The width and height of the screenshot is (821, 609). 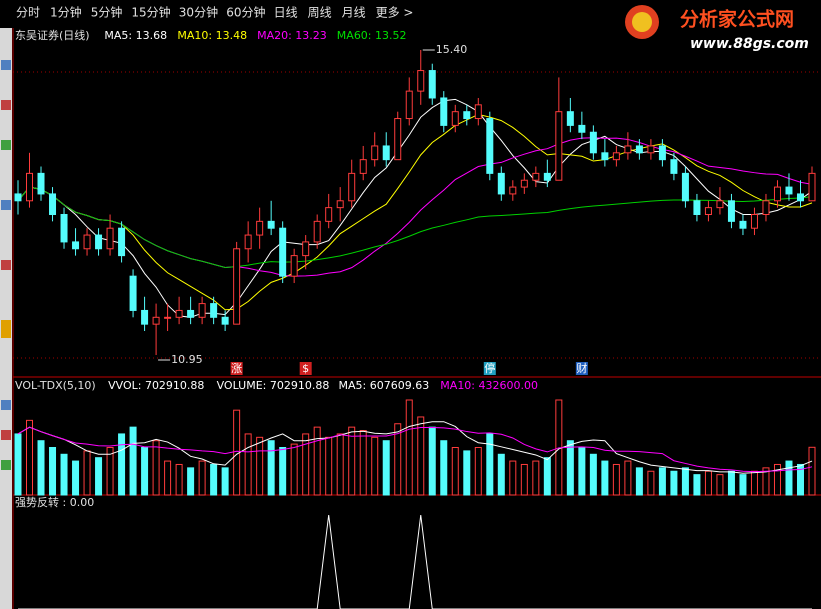 I want to click on event-marker: 涨, so click(x=236, y=368).